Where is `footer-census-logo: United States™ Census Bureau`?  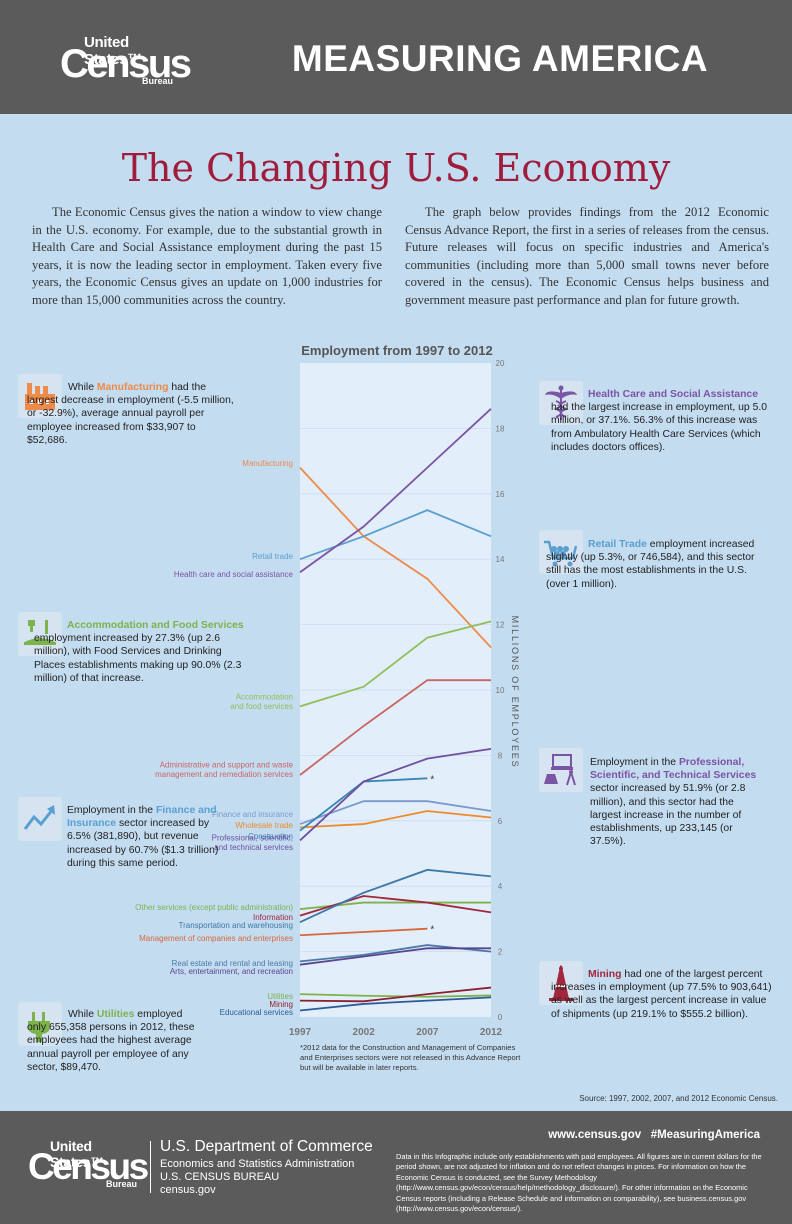
footer-census-logo: United States™ Census Bureau is located at coordinates (88, 1165).